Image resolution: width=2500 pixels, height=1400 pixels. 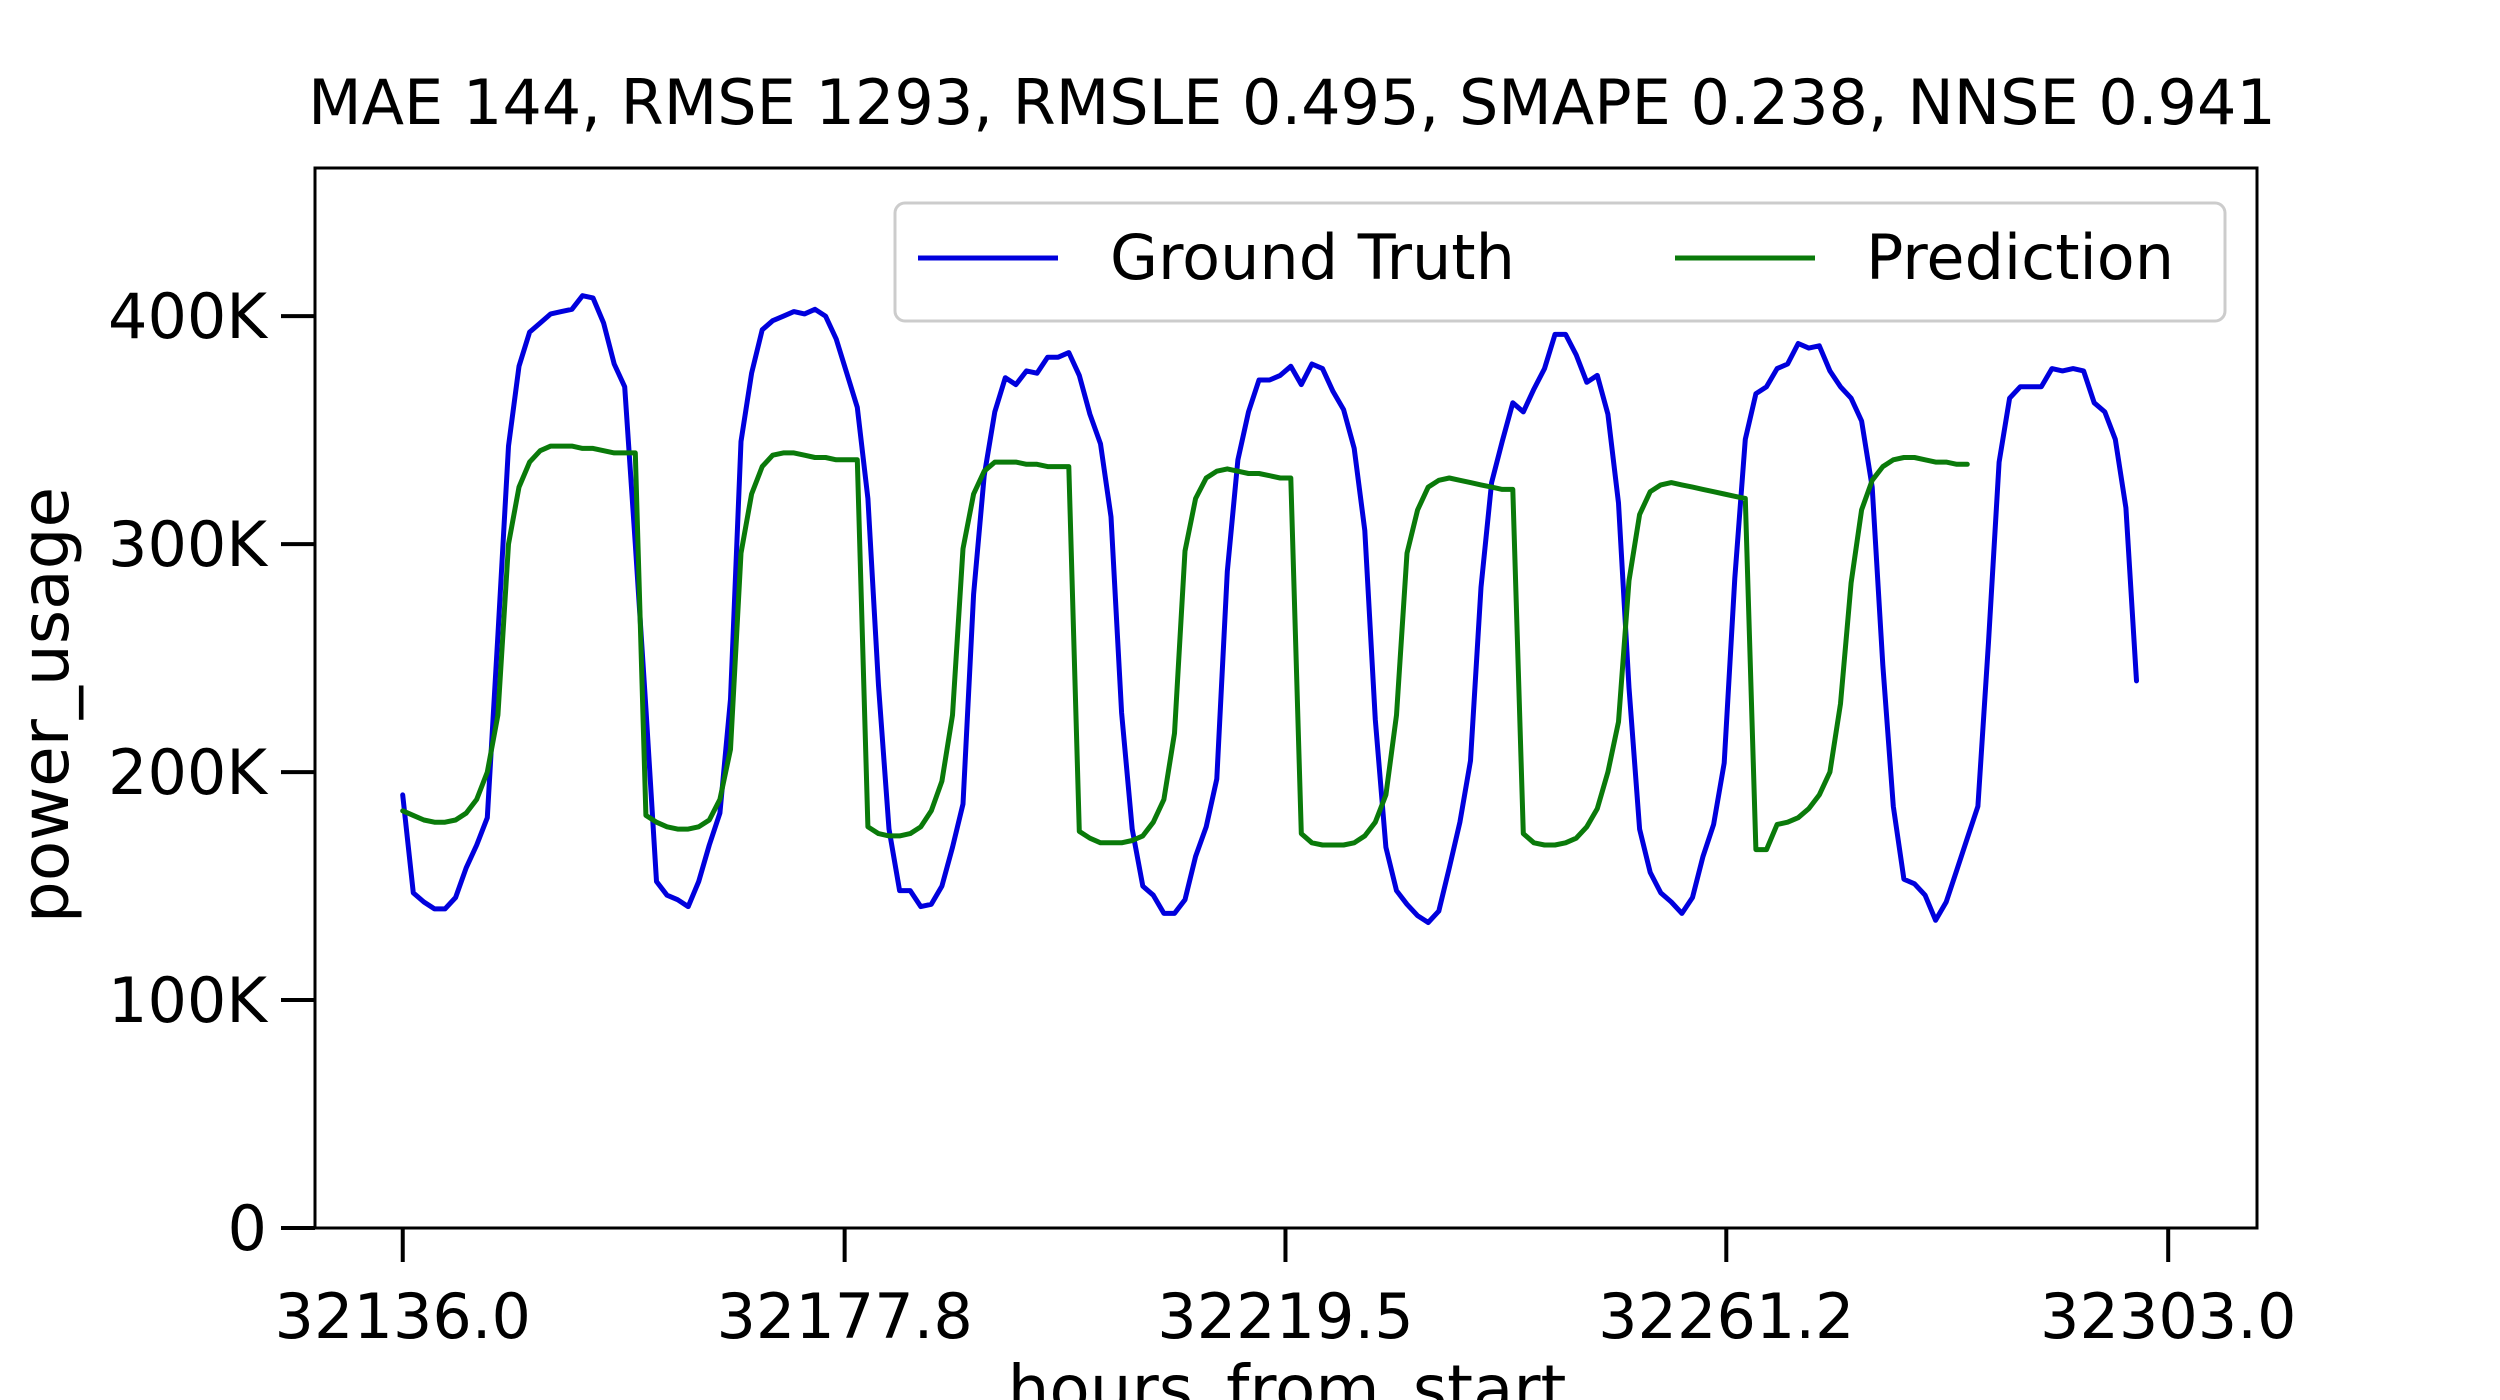 What do you see at coordinates (45, 705) in the screenshot?
I see `y-axis-label: power_usage` at bounding box center [45, 705].